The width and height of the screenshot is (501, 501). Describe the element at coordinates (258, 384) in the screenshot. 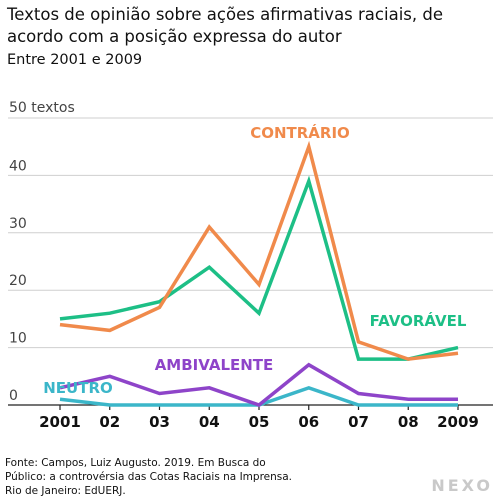

I see `series-line-ambivalente` at that location.